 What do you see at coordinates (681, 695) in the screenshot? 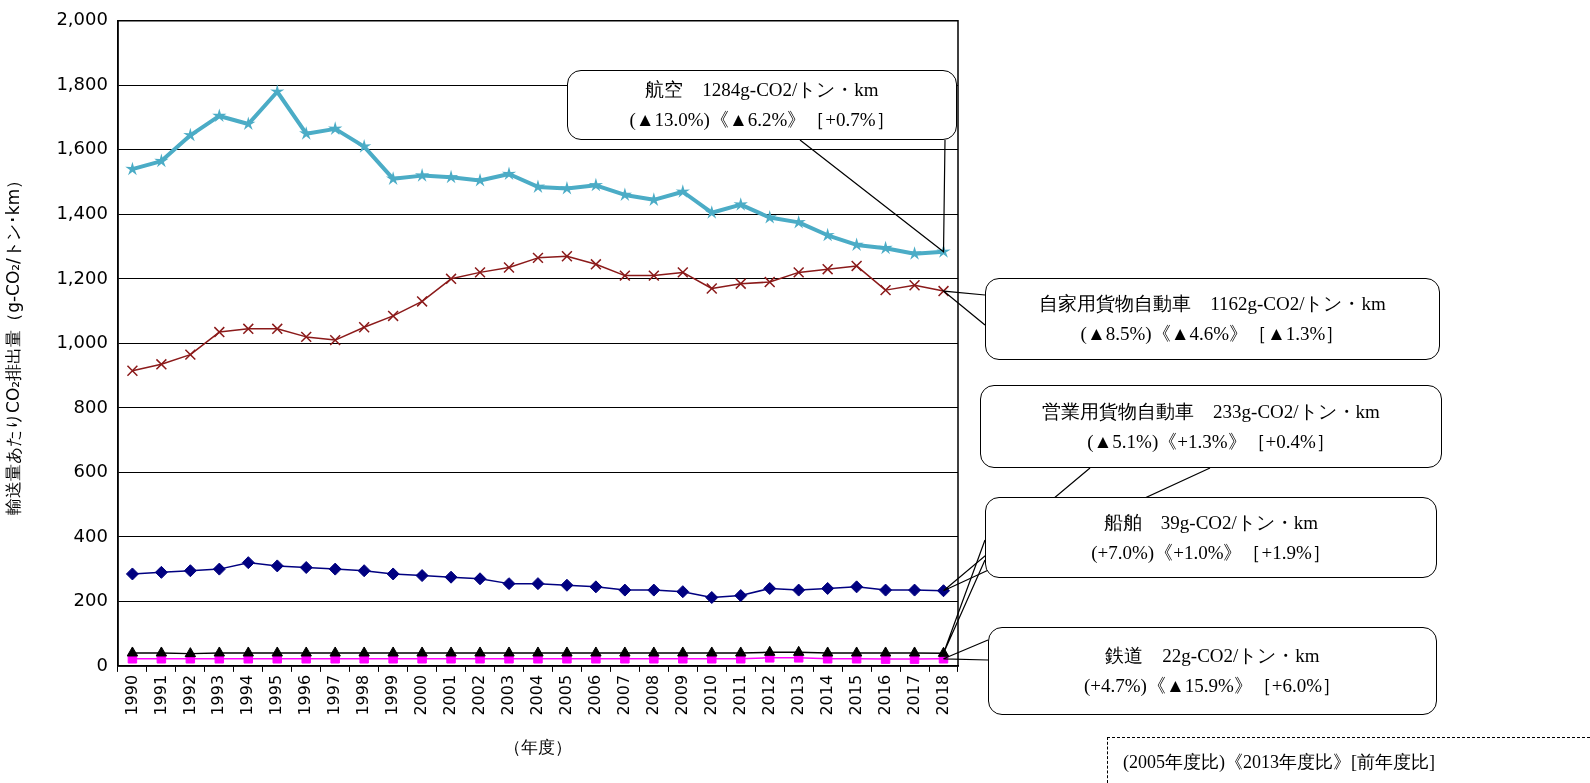
I see `x-tick-label: 2009` at bounding box center [681, 695].